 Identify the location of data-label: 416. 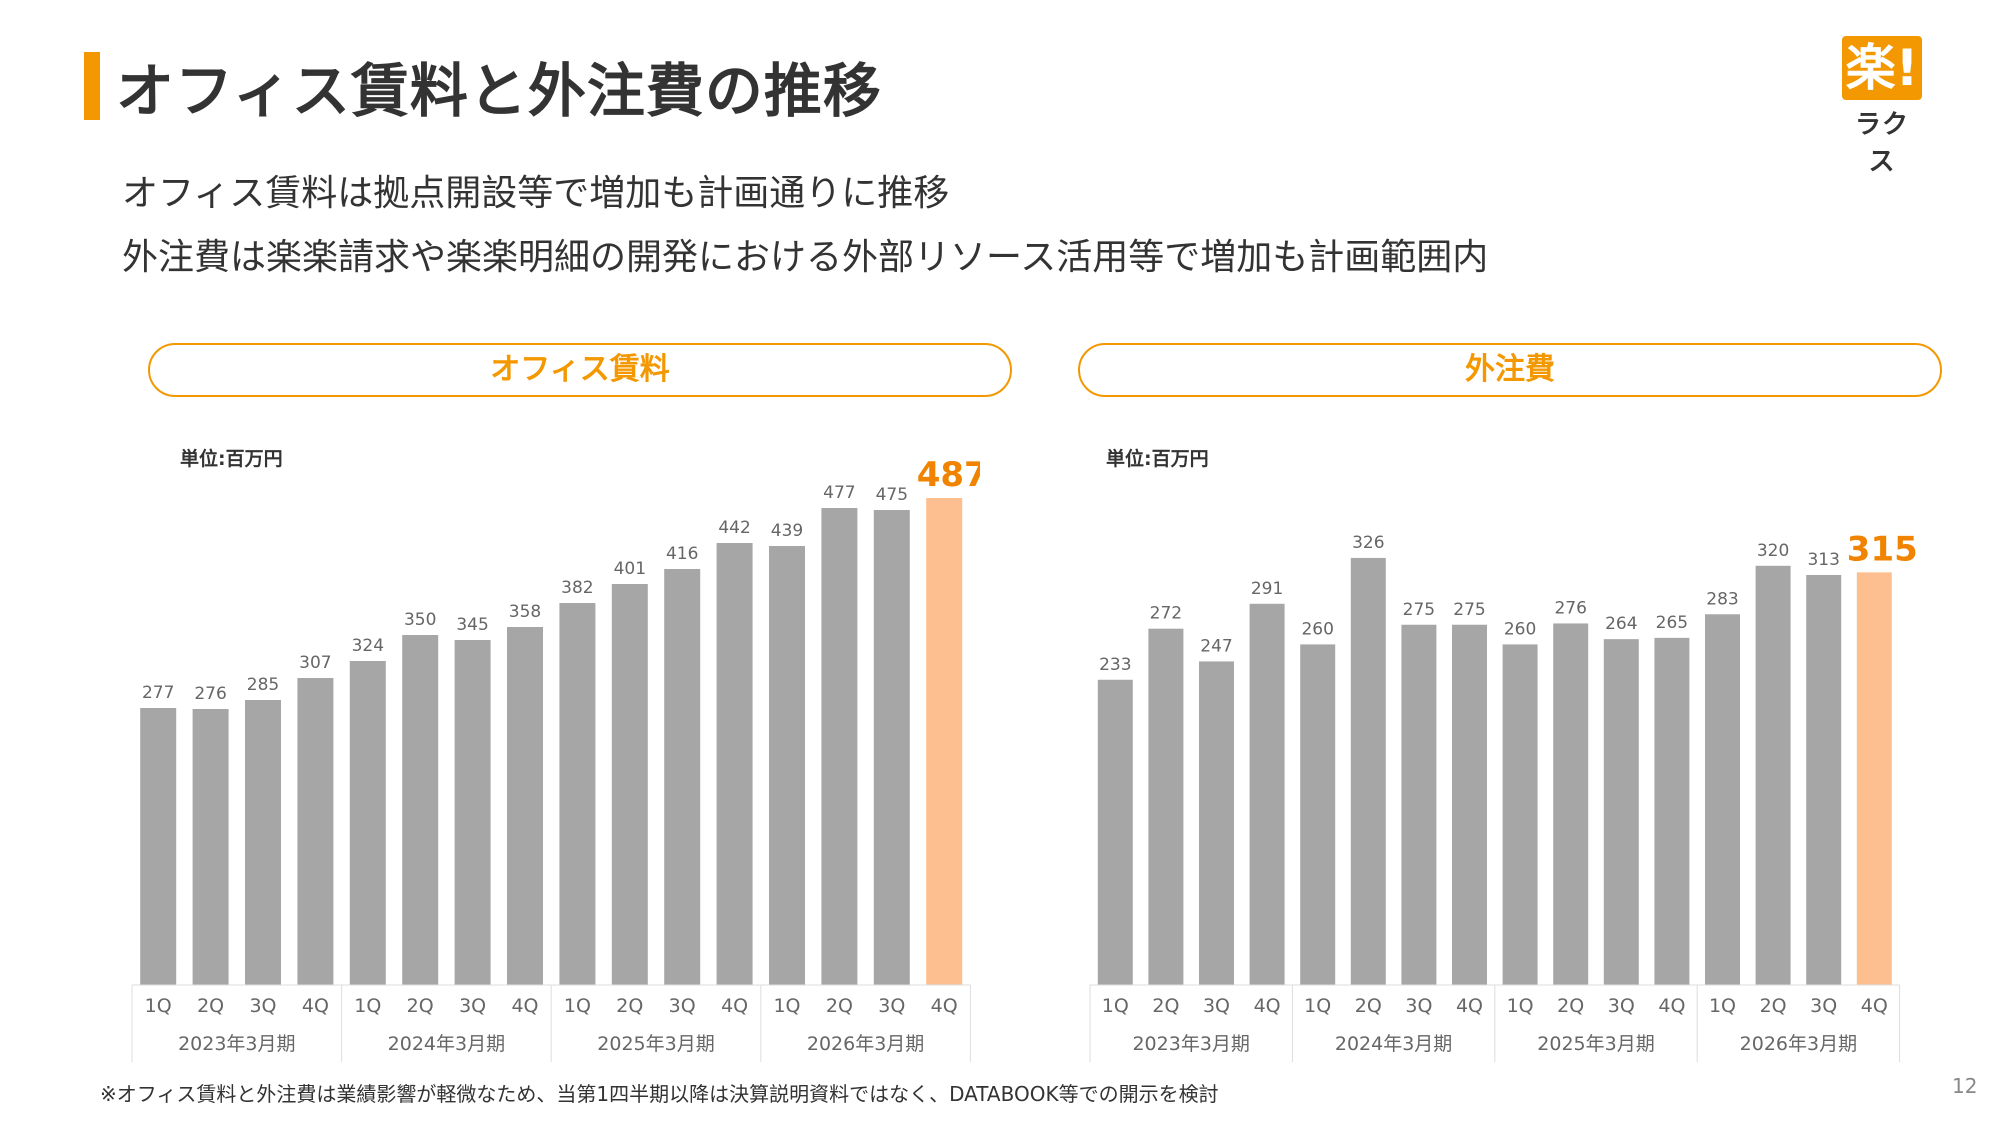
(682, 554).